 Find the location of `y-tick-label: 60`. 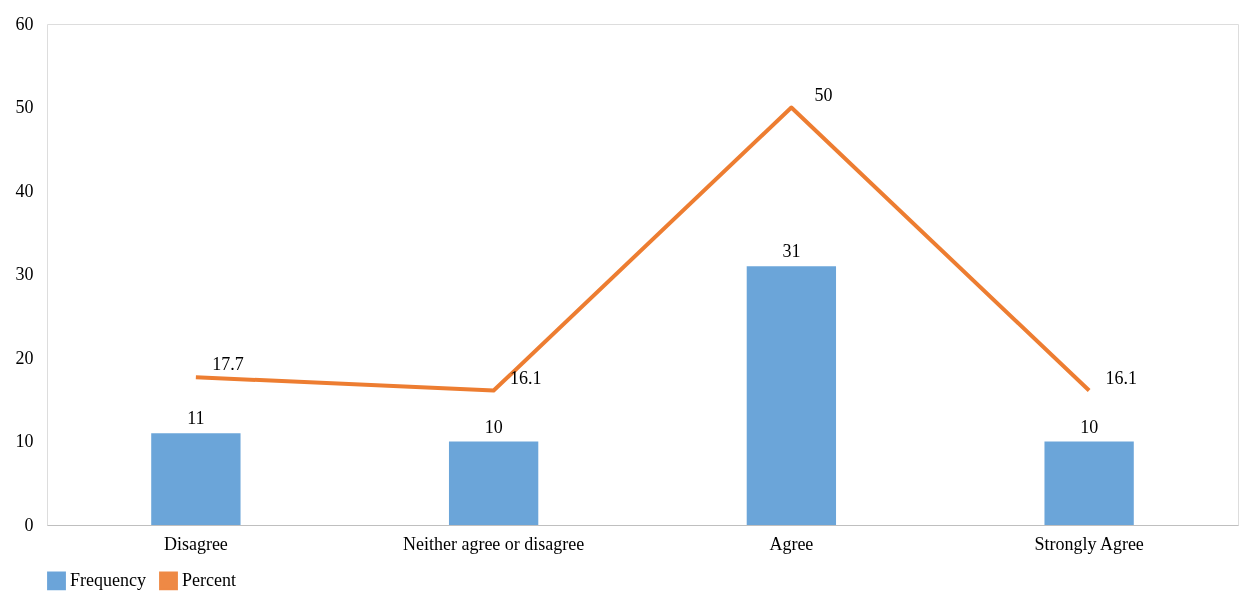

y-tick-label: 60 is located at coordinates (24, 23).